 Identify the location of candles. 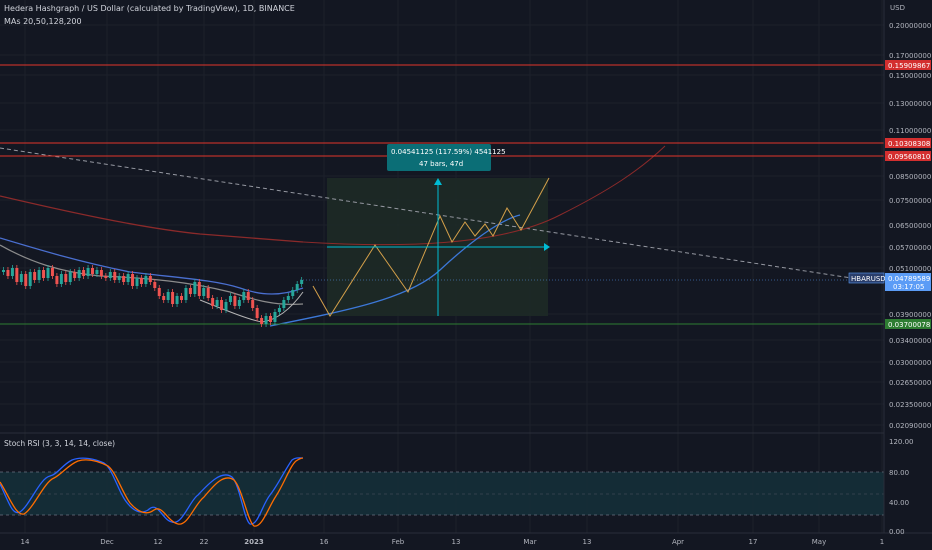
(153, 296).